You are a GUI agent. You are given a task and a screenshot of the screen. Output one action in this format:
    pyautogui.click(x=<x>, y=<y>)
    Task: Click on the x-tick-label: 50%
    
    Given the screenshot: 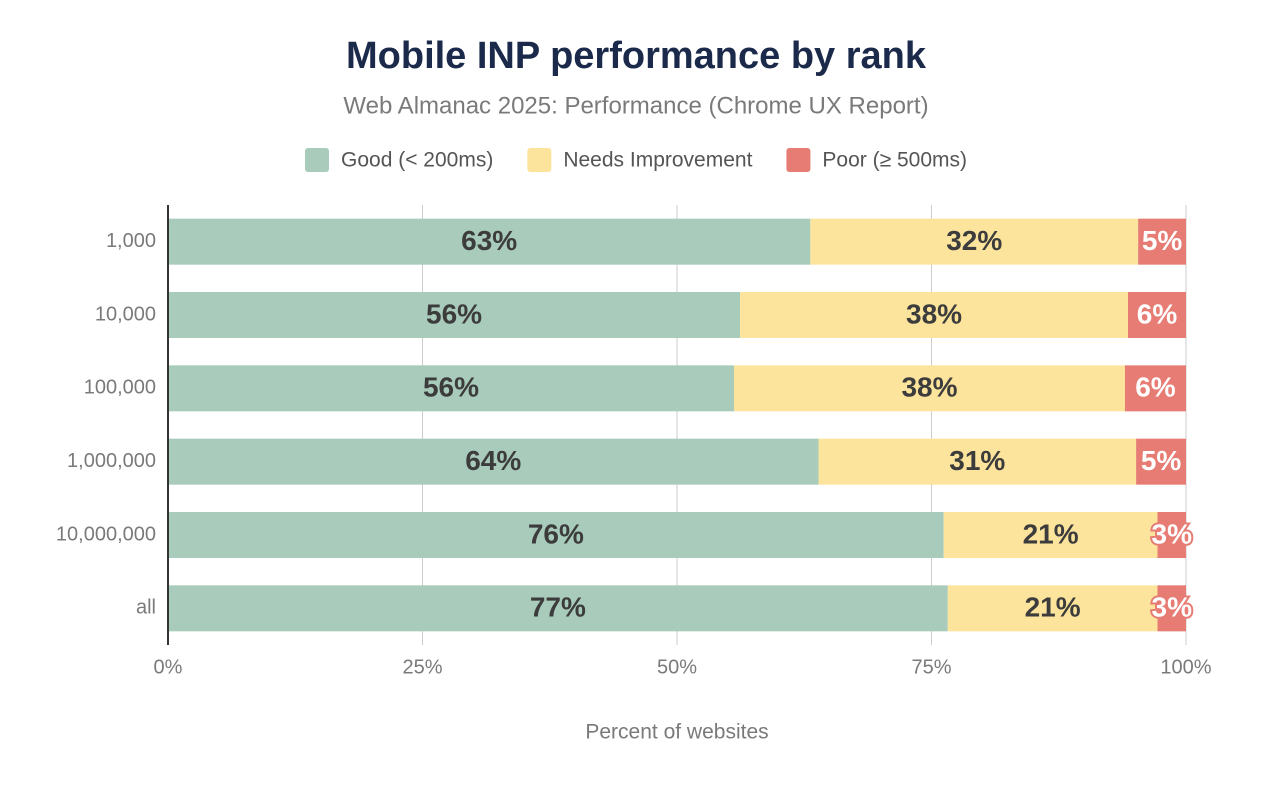 What is the action you would take?
    pyautogui.click(x=677, y=667)
    